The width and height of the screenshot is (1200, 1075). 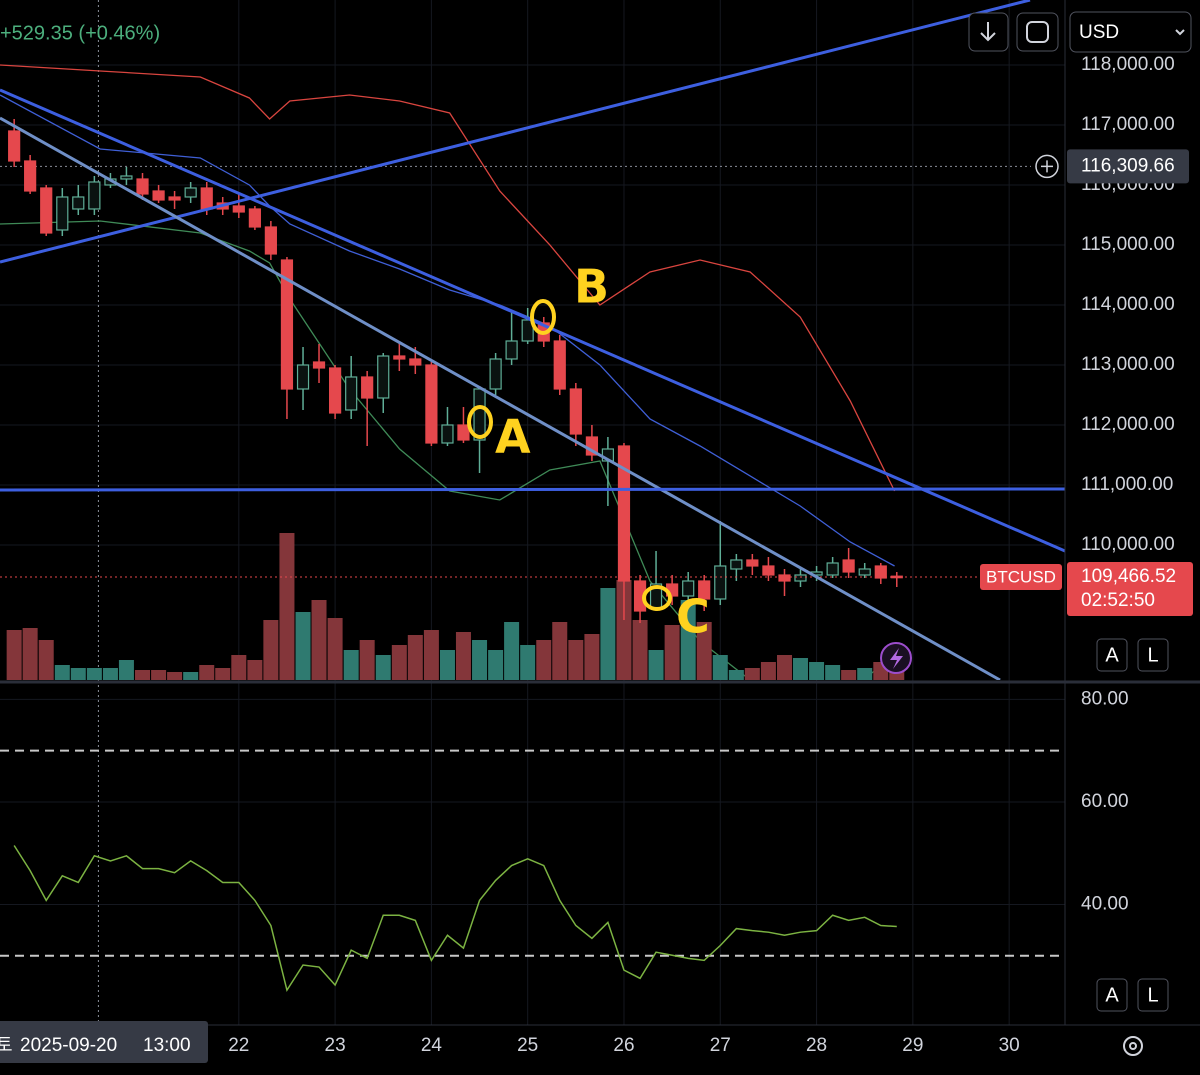 What do you see at coordinates (1021, 576) in the screenshot?
I see `symbol-label: BTCUSD` at bounding box center [1021, 576].